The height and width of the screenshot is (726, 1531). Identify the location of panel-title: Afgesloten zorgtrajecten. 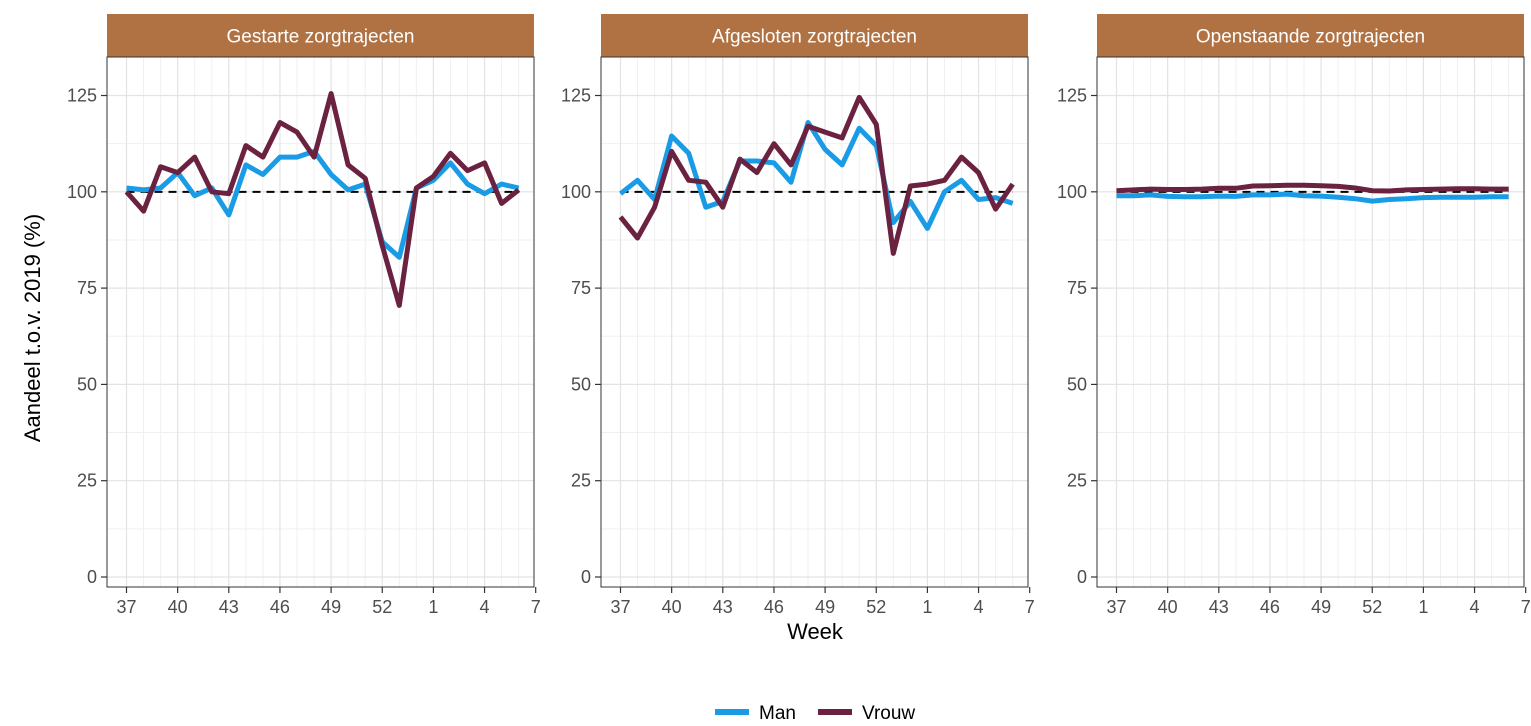
(814, 37).